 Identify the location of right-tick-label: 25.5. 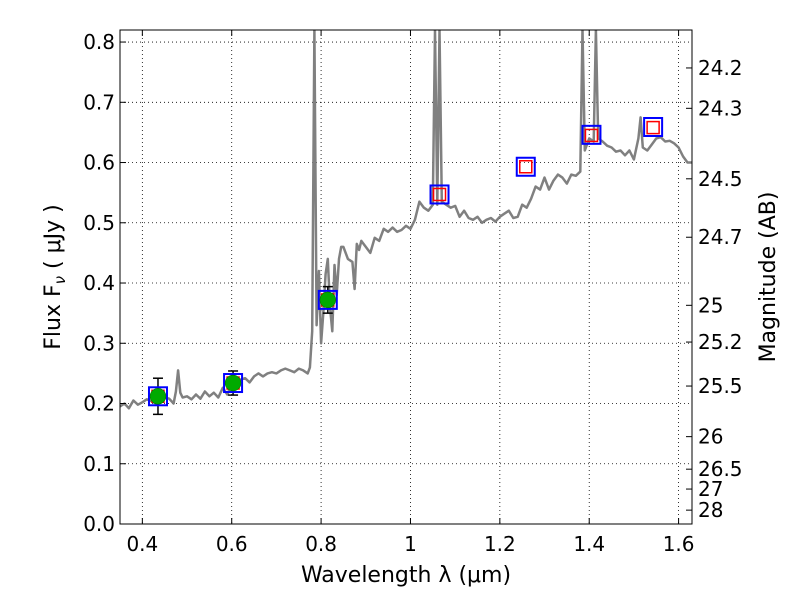
(720, 386).